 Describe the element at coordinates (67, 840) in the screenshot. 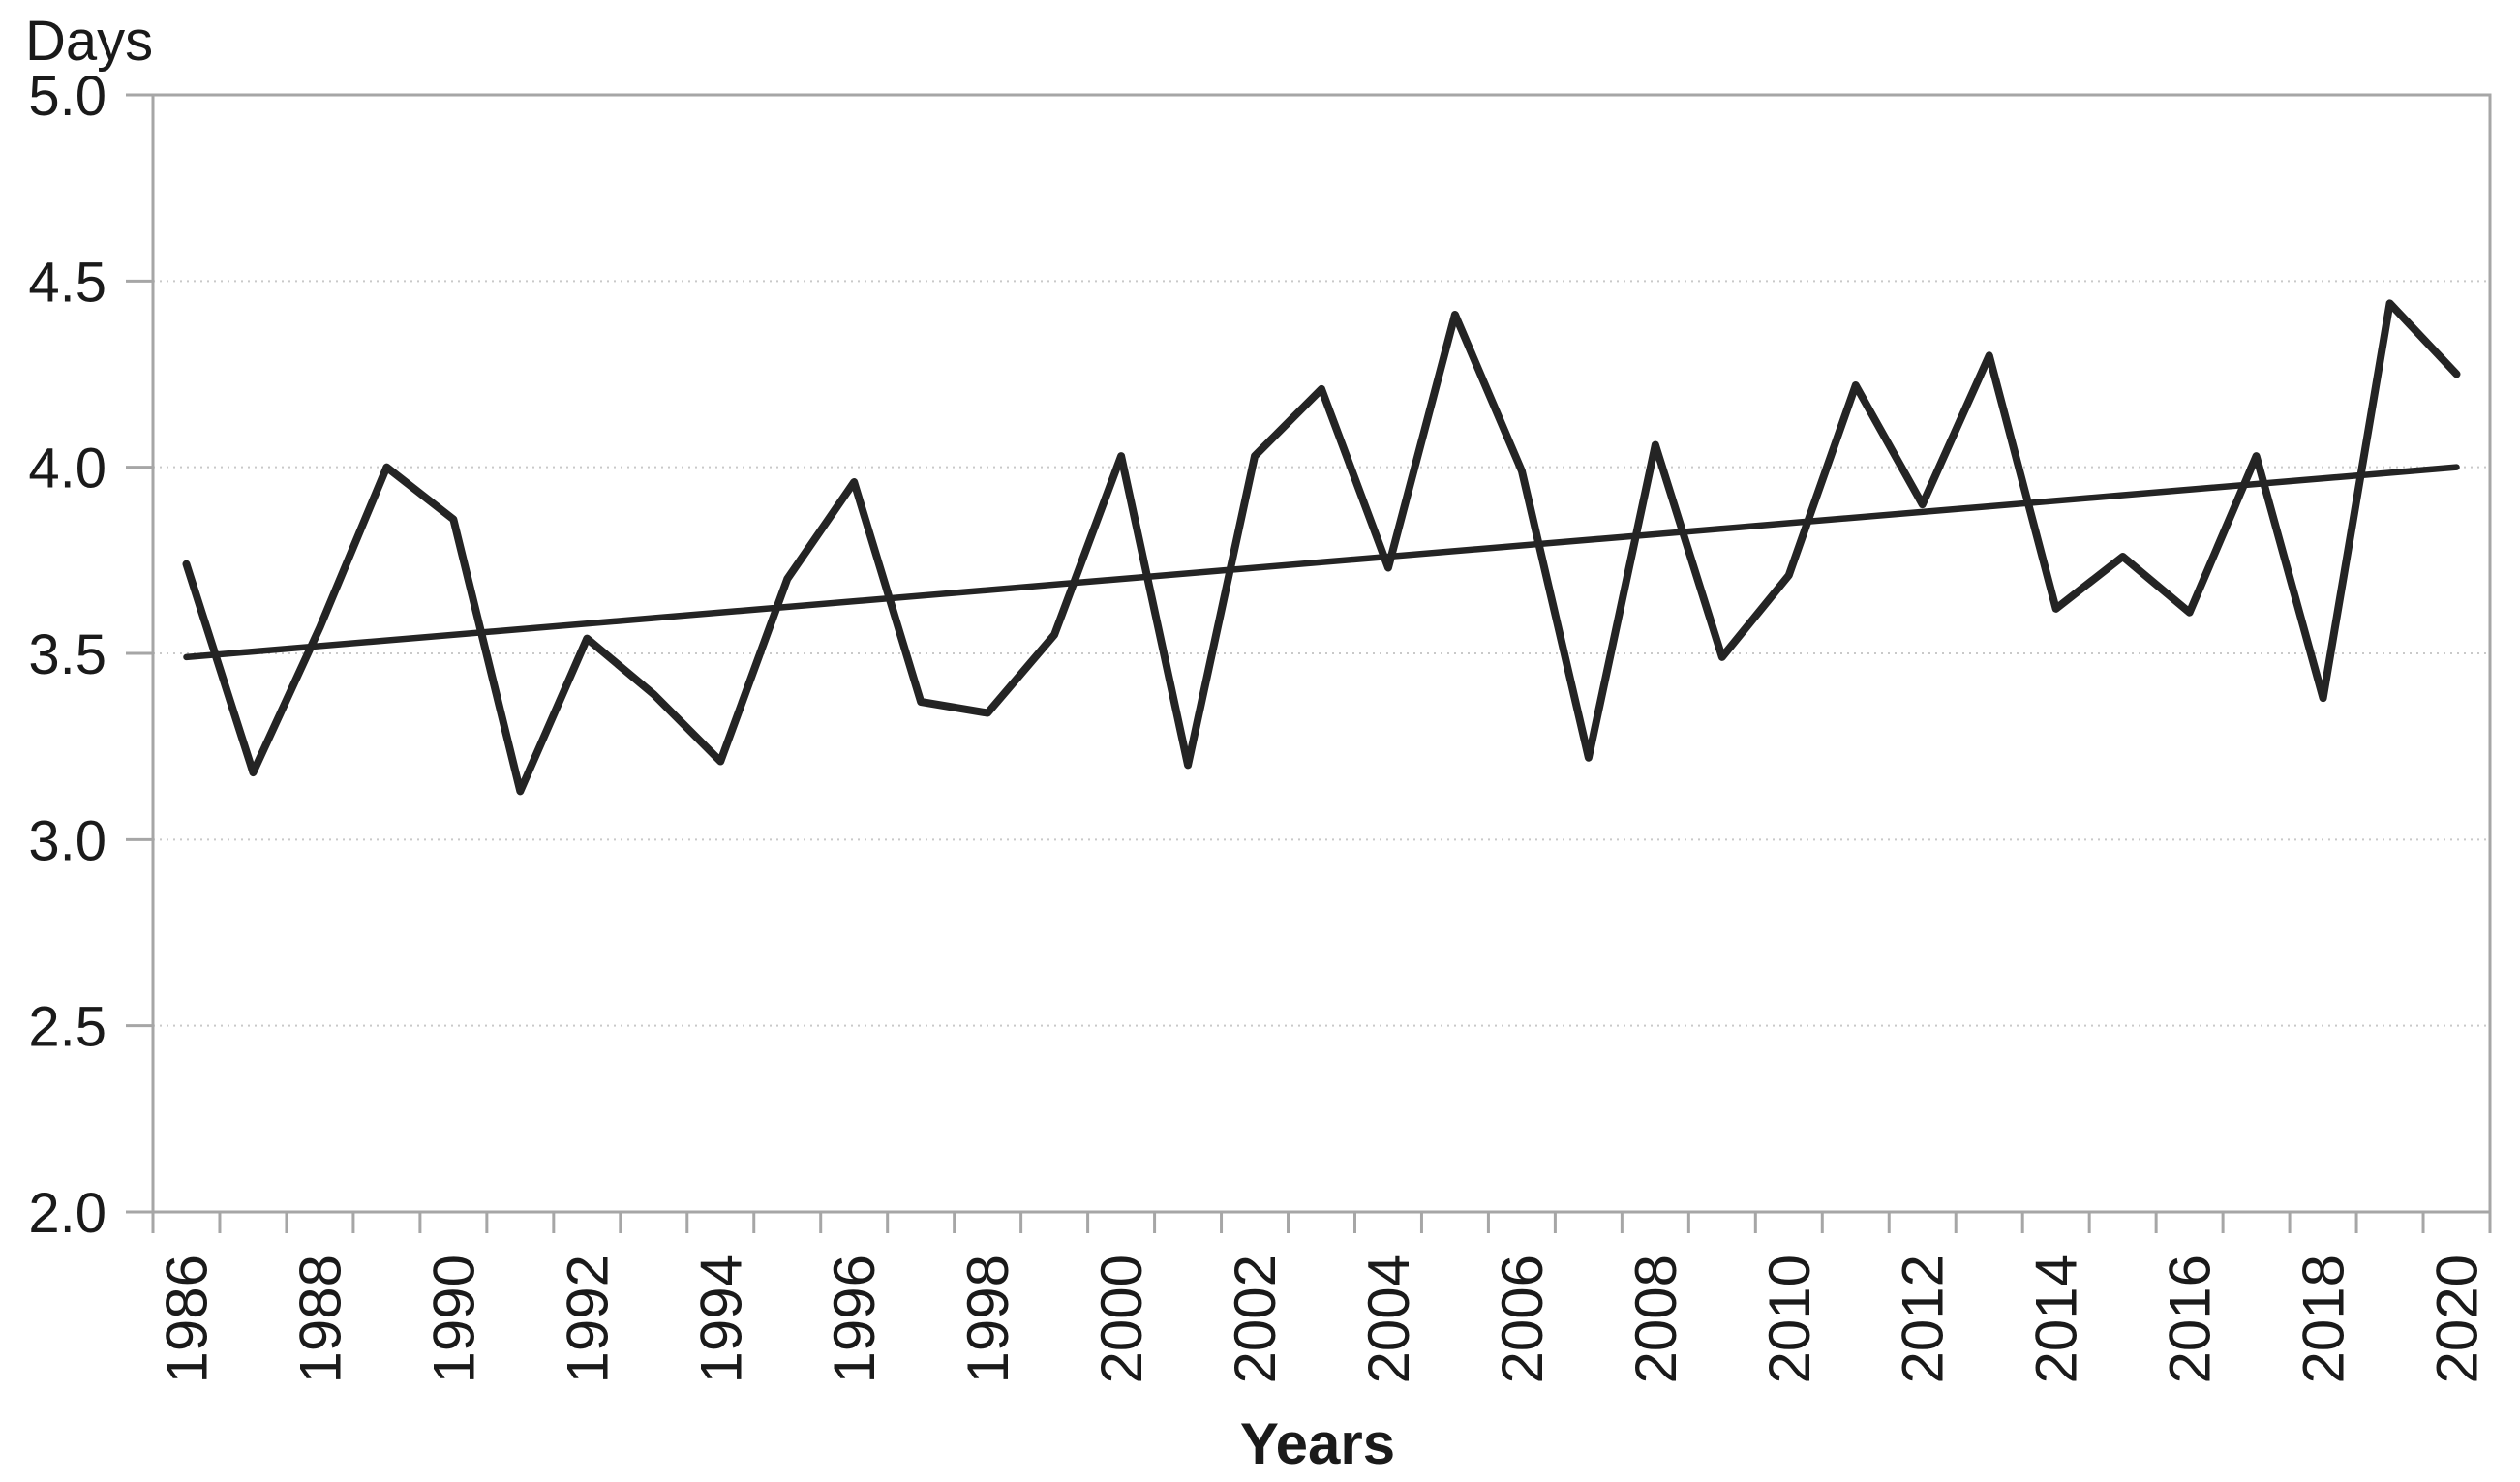

I see `y-tick-label: 3.0` at that location.